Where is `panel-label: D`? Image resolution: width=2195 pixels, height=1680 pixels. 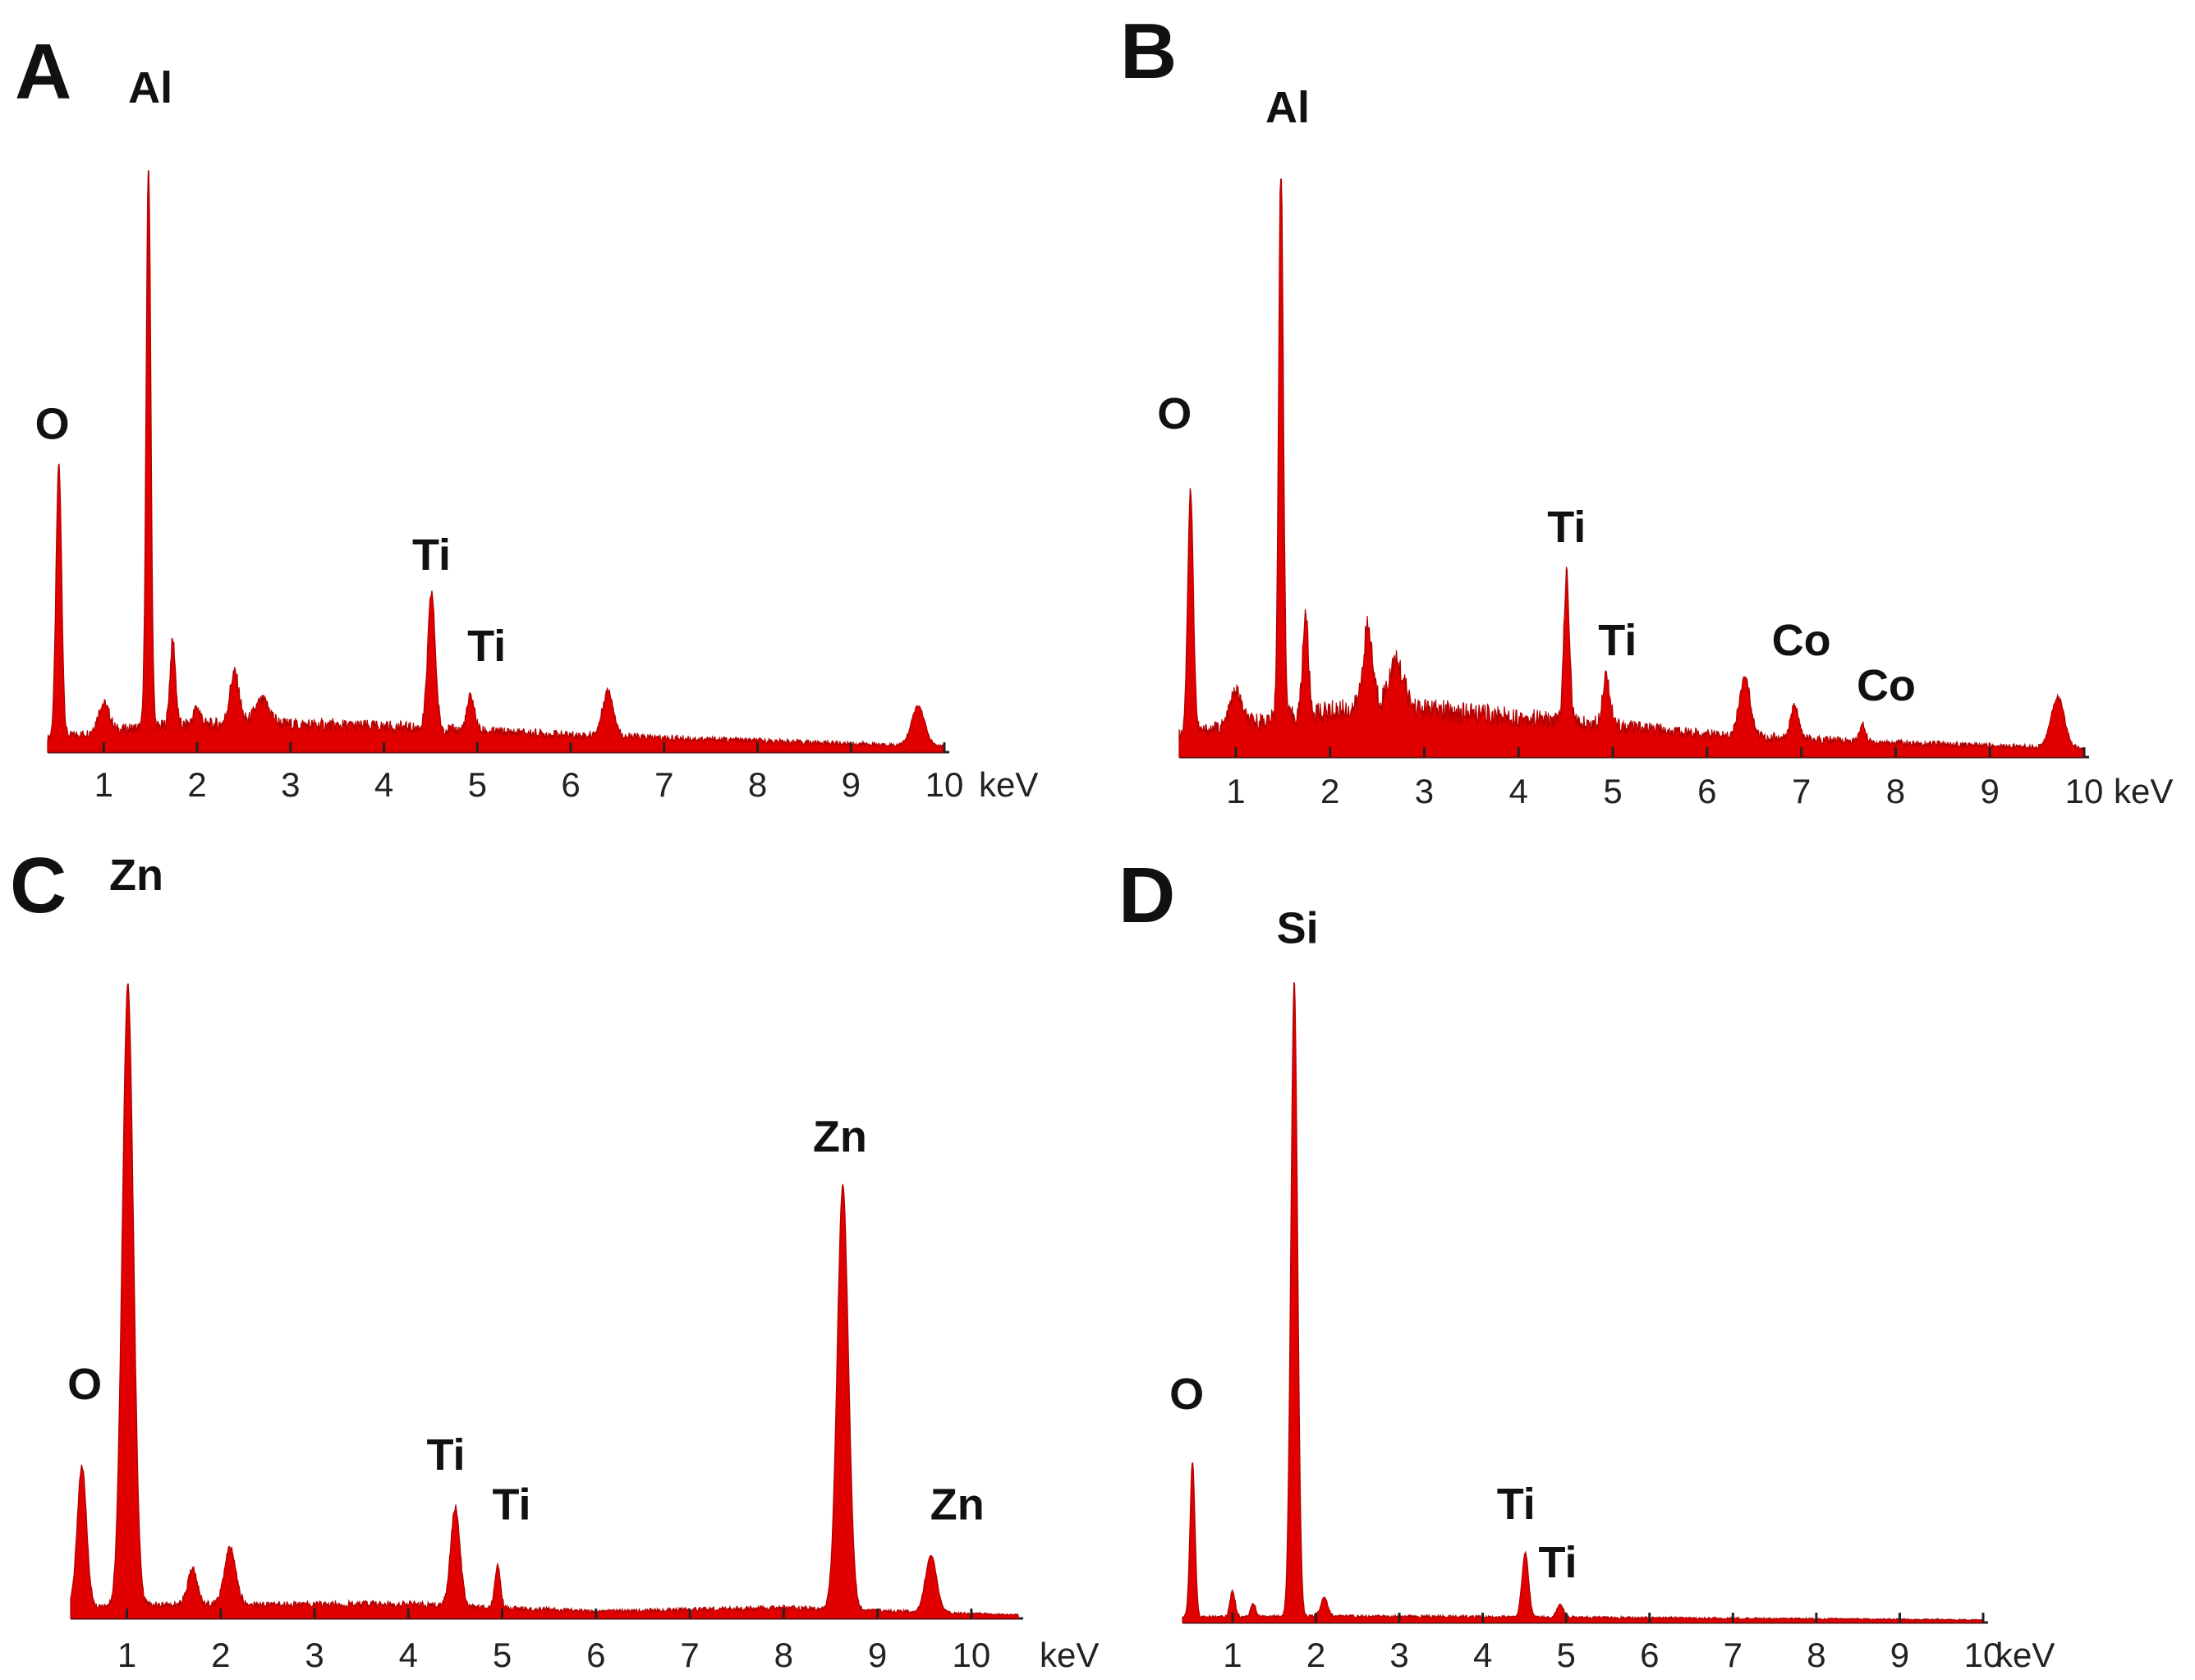
panel-label: D is located at coordinates (1146, 895).